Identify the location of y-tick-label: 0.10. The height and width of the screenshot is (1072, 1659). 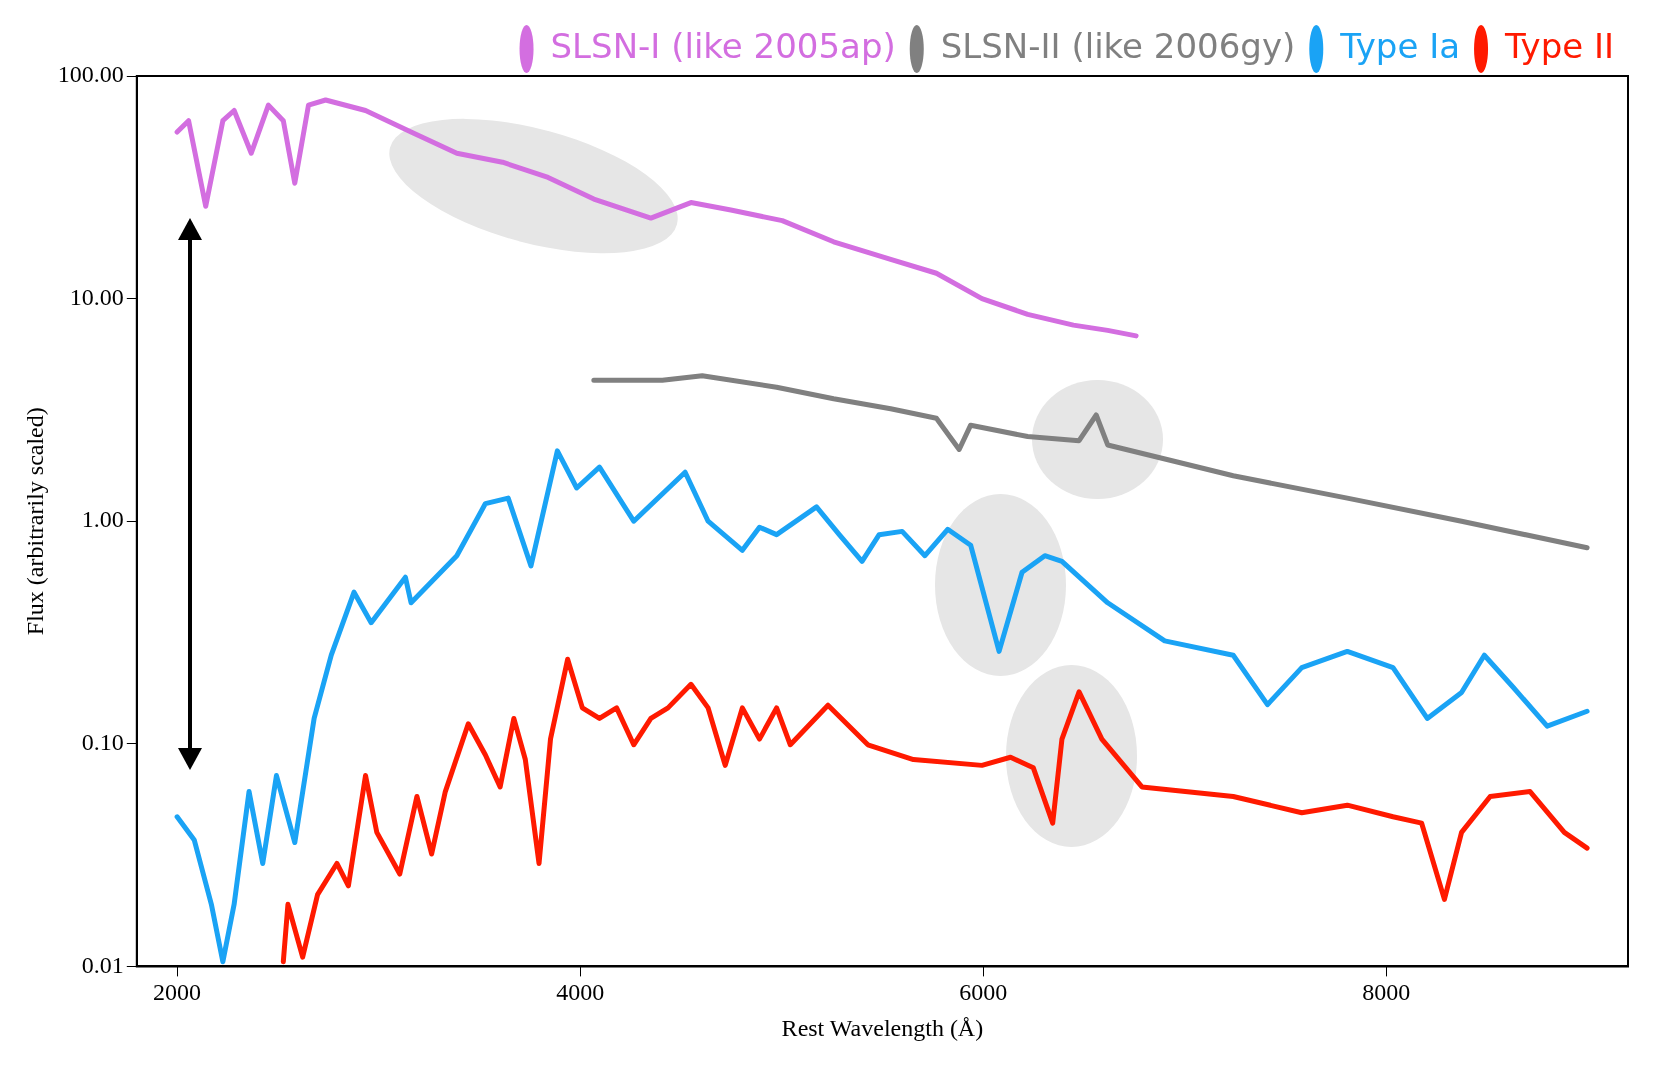
(102, 742).